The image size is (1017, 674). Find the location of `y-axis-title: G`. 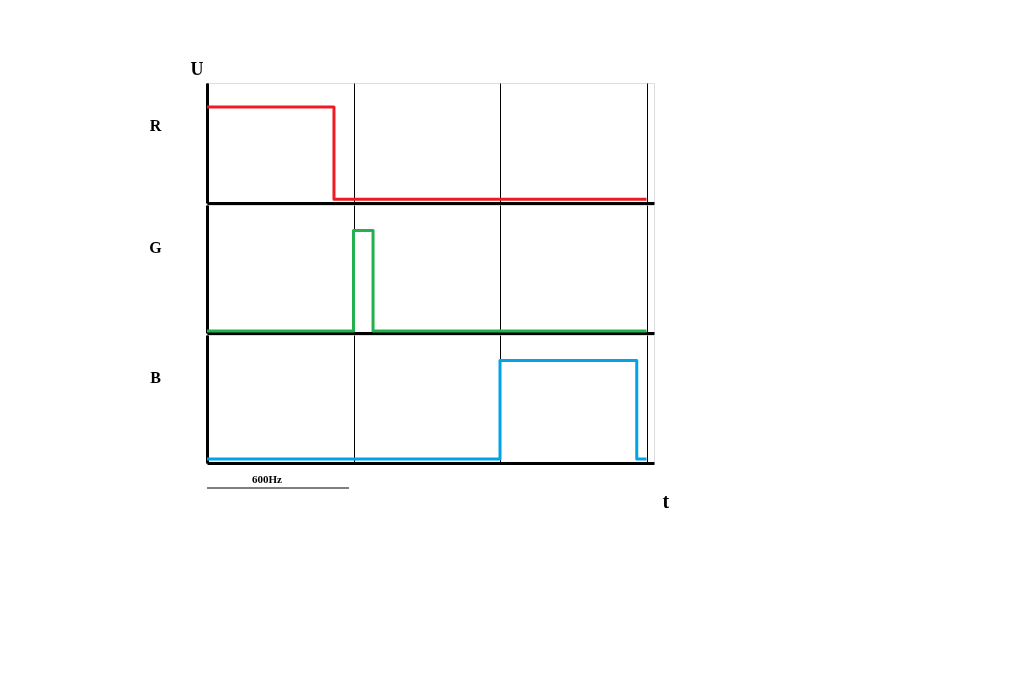

y-axis-title: G is located at coordinates (156, 247).